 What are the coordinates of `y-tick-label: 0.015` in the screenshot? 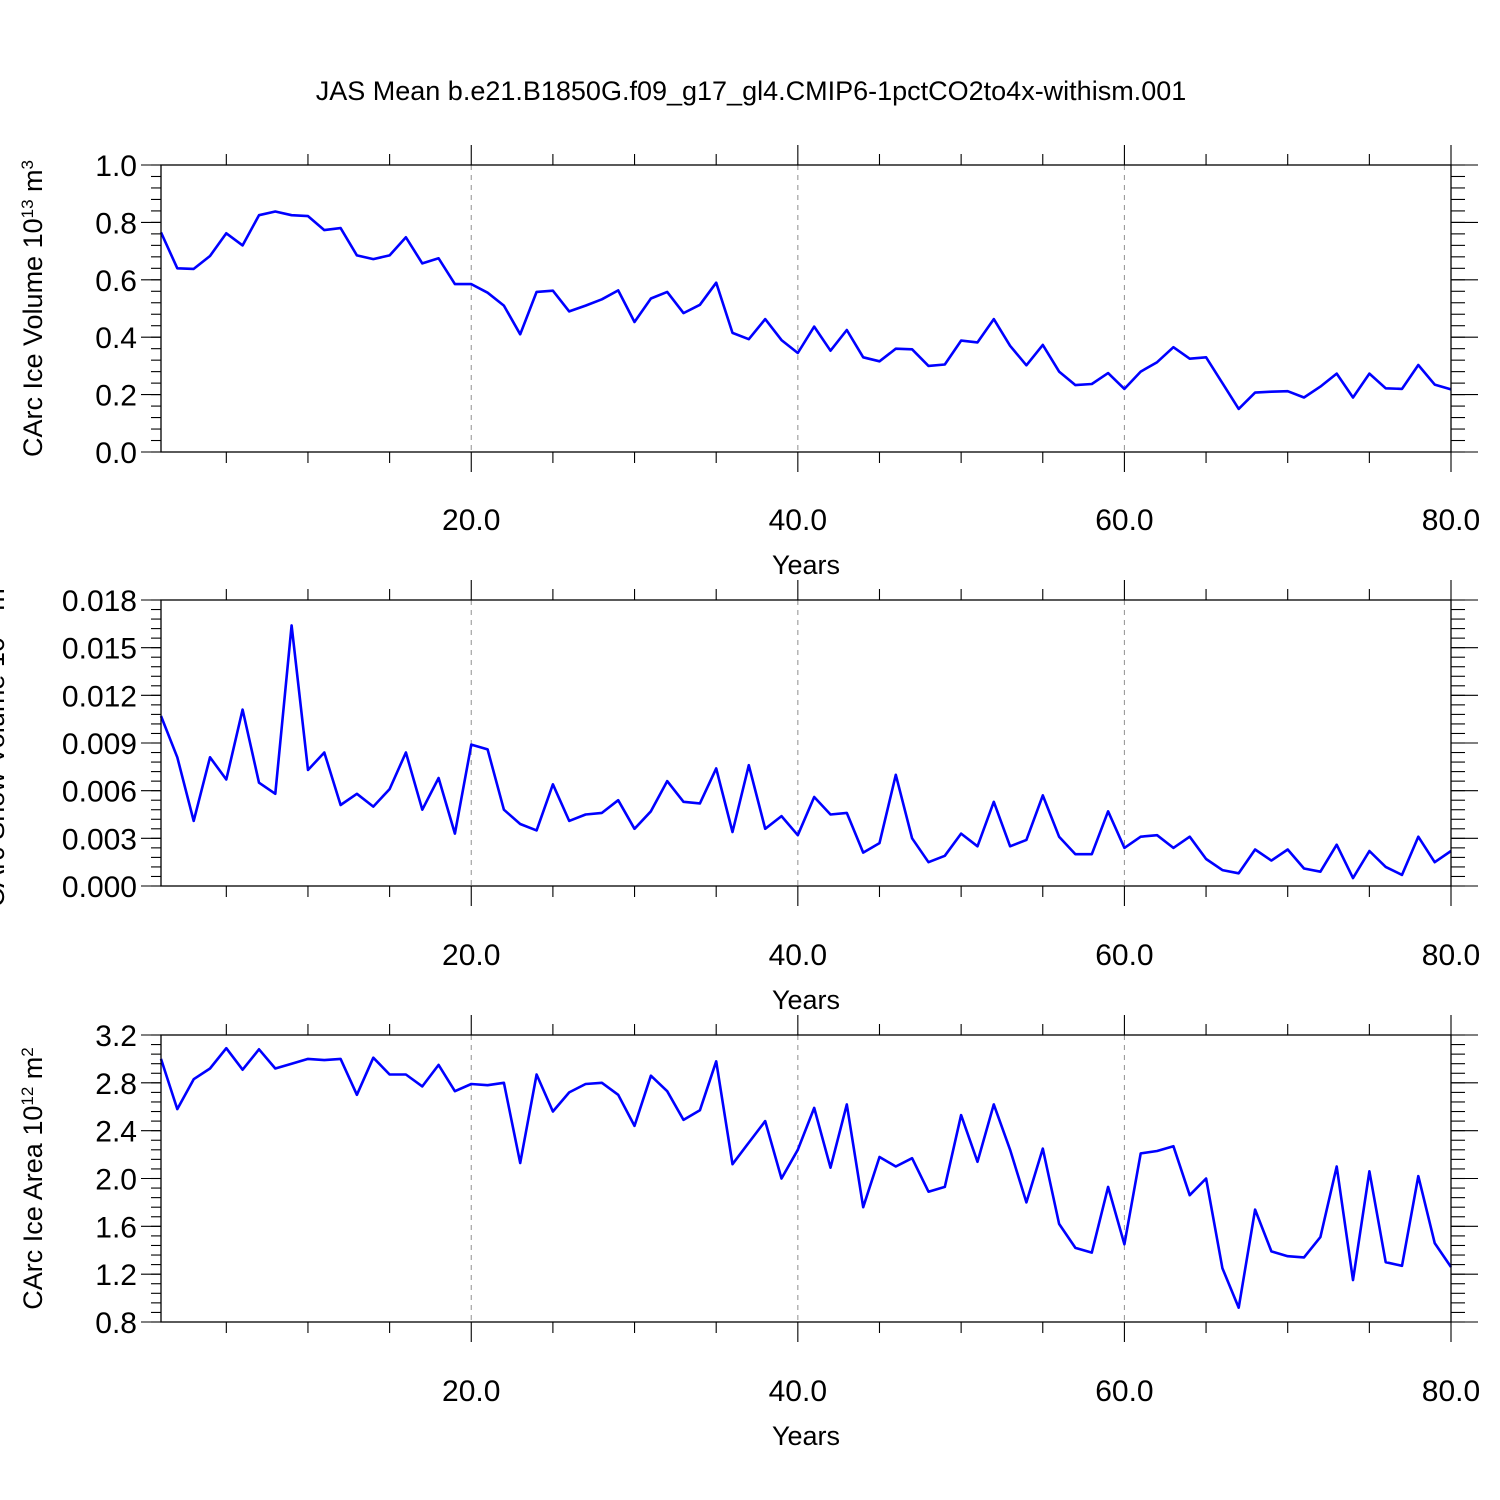 It's located at (99, 649).